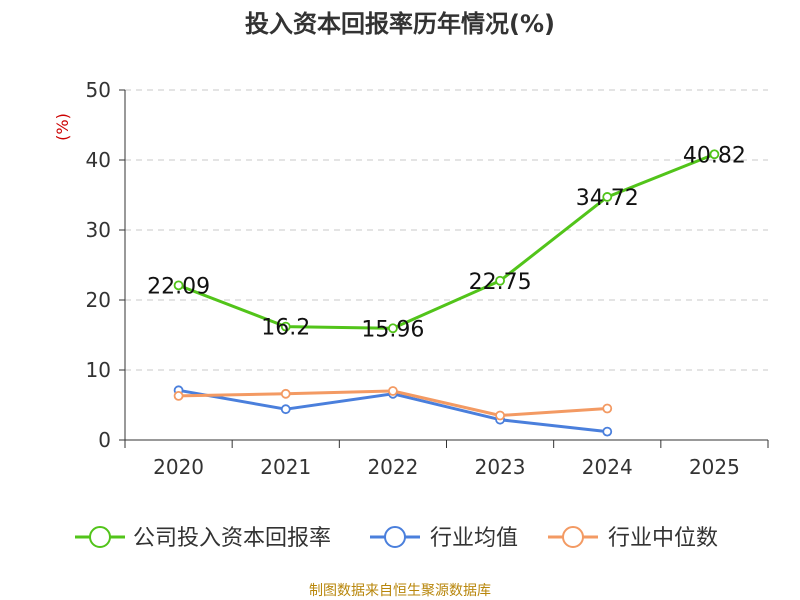  I want to click on data-label: 16.2, so click(285, 328).